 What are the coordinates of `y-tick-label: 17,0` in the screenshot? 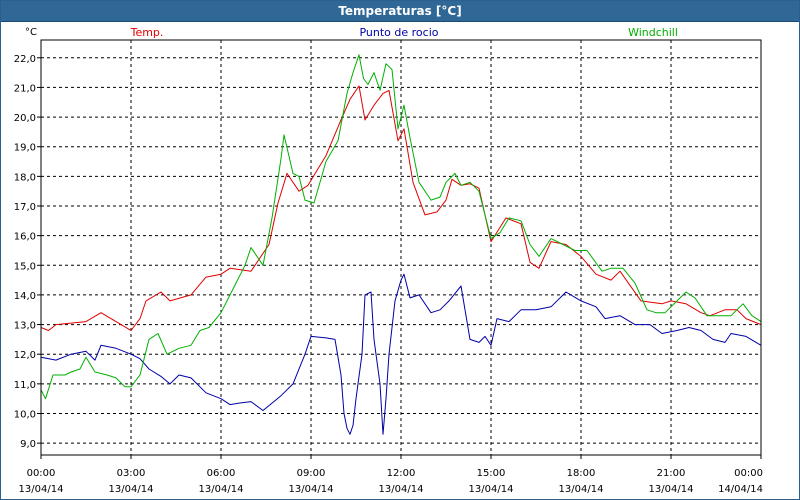 It's located at (25, 207).